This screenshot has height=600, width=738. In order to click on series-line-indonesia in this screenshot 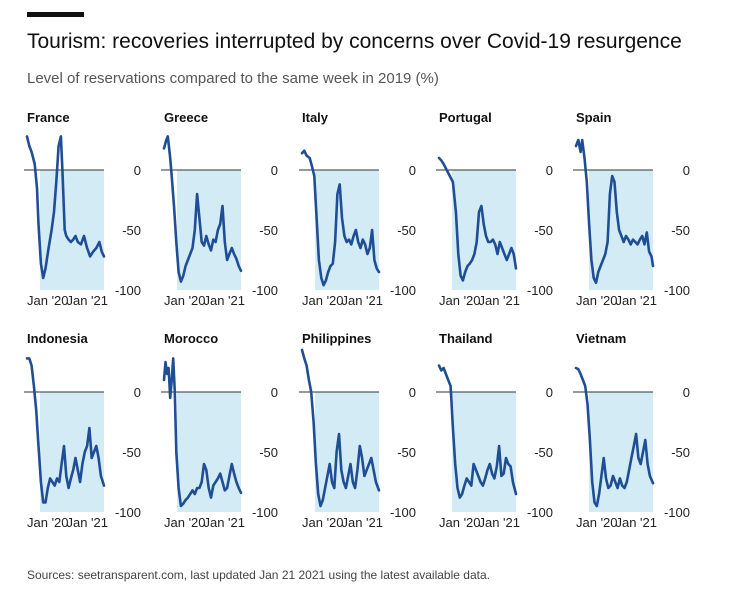, I will do `click(65, 430)`.